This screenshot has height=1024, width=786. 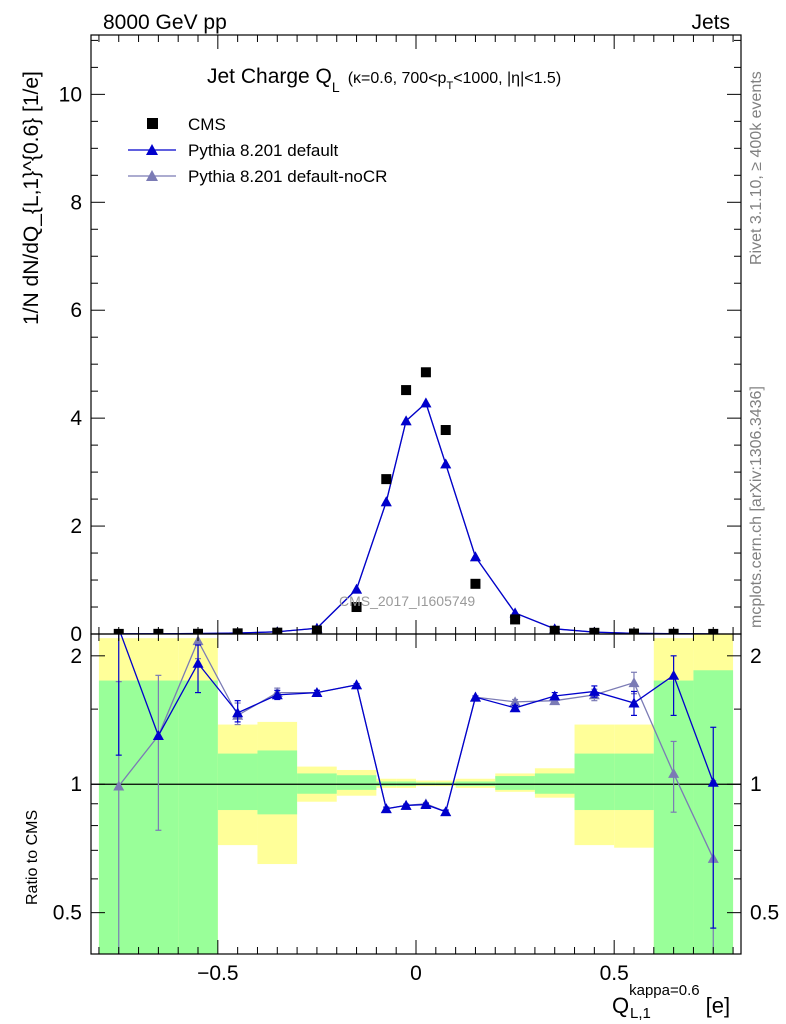 What do you see at coordinates (76, 526) in the screenshot?
I see `main-ytick-label: 2` at bounding box center [76, 526].